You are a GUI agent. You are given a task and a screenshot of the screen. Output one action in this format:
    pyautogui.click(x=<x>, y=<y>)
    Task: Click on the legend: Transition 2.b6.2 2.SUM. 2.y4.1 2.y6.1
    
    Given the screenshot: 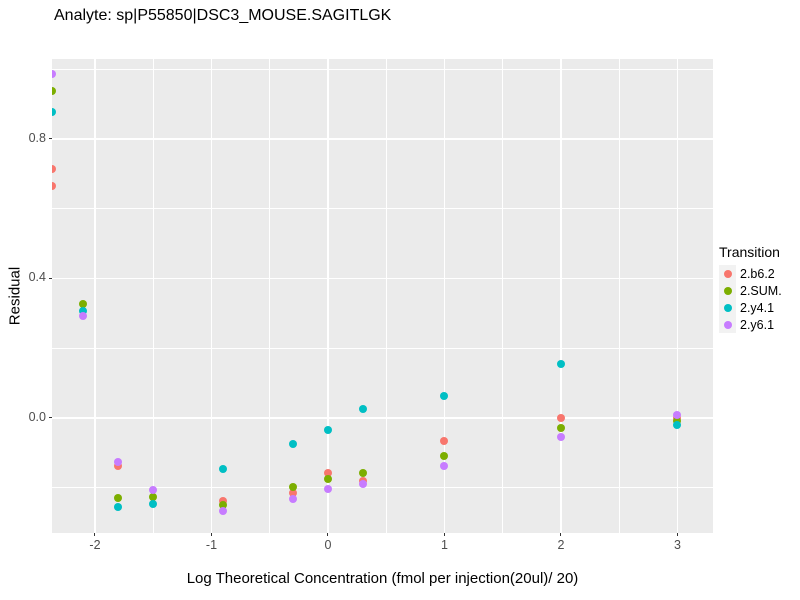 What is the action you would take?
    pyautogui.click(x=750, y=288)
    